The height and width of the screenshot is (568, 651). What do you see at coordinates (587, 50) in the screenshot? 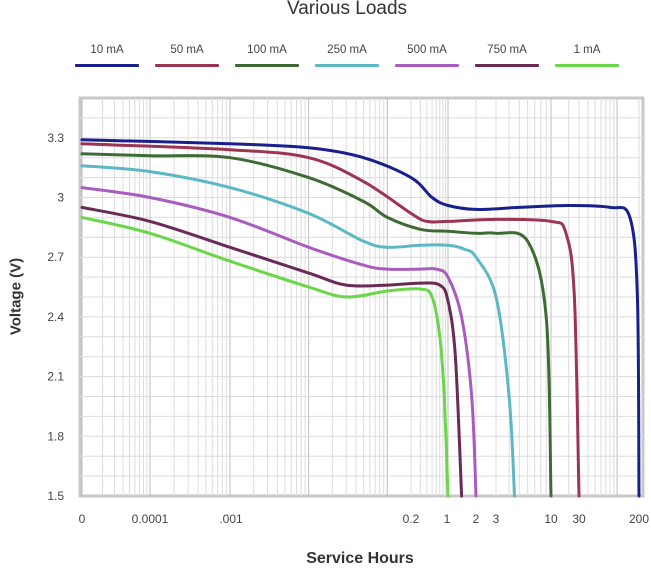
I see `legend-label: 1 mA` at bounding box center [587, 50].